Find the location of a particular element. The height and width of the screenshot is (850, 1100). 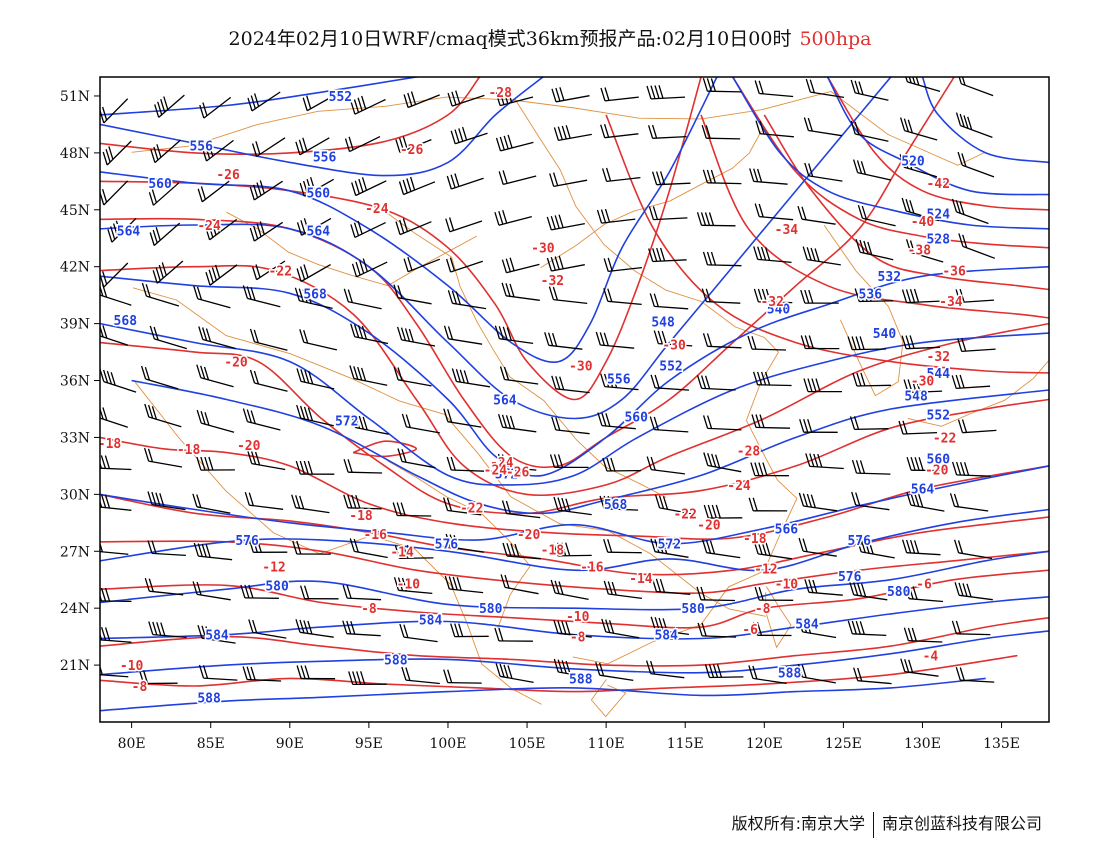

height-contour-line is located at coordinates (574, 505).